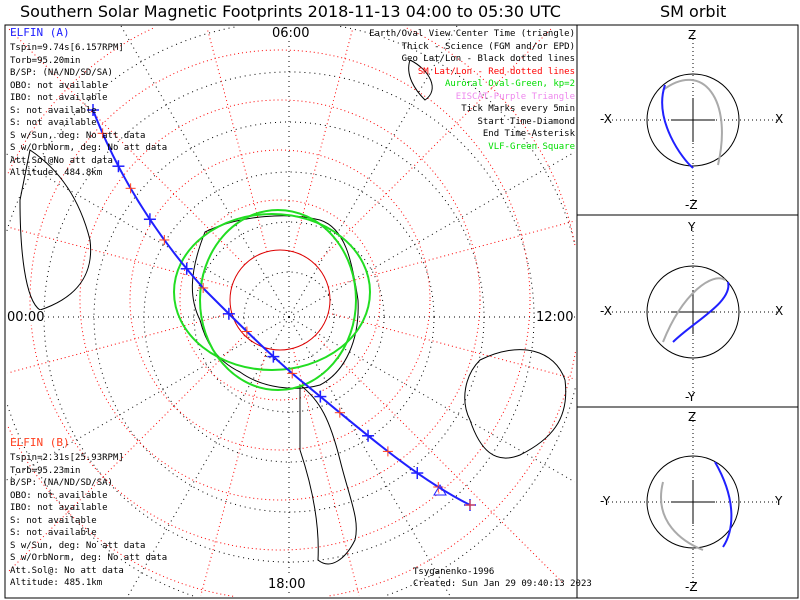 The width and height of the screenshot is (800, 600). I want to click on legend-item: EISCAT-Purple Triangle, so click(515, 96).